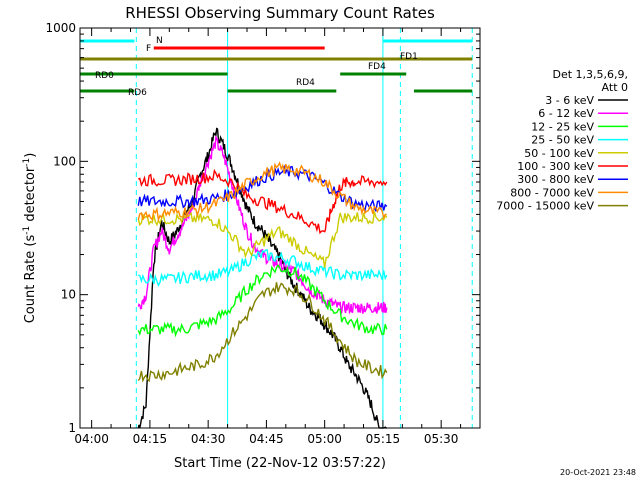 The height and width of the screenshot is (480, 640). Describe the element at coordinates (30, 155) in the screenshot. I see `y-axis-label-part: )` at that location.